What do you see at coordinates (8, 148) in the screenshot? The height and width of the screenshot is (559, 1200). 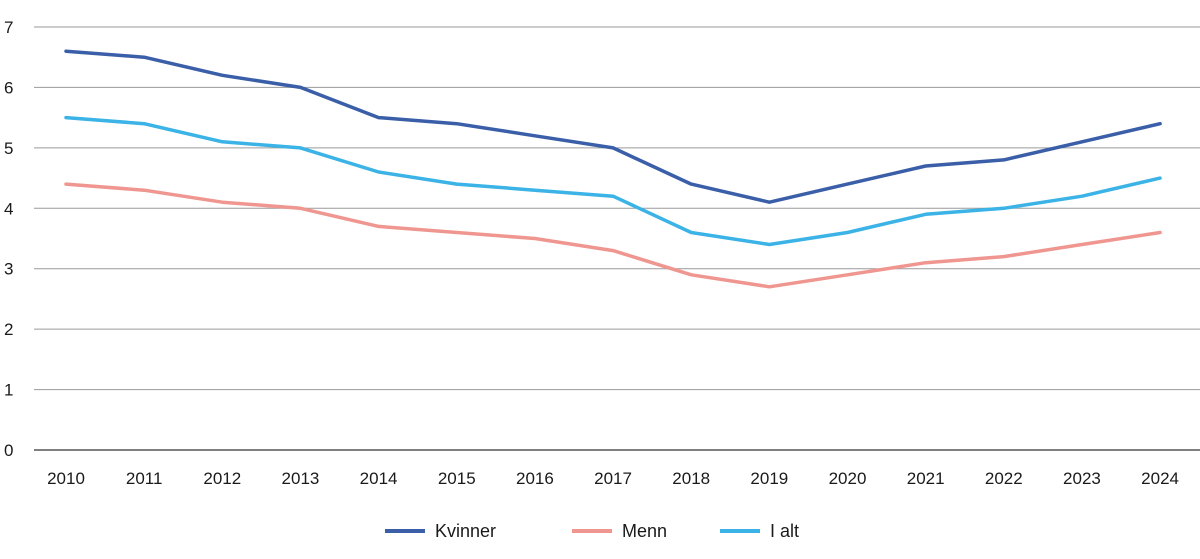 I see `y-tick-label: 5` at bounding box center [8, 148].